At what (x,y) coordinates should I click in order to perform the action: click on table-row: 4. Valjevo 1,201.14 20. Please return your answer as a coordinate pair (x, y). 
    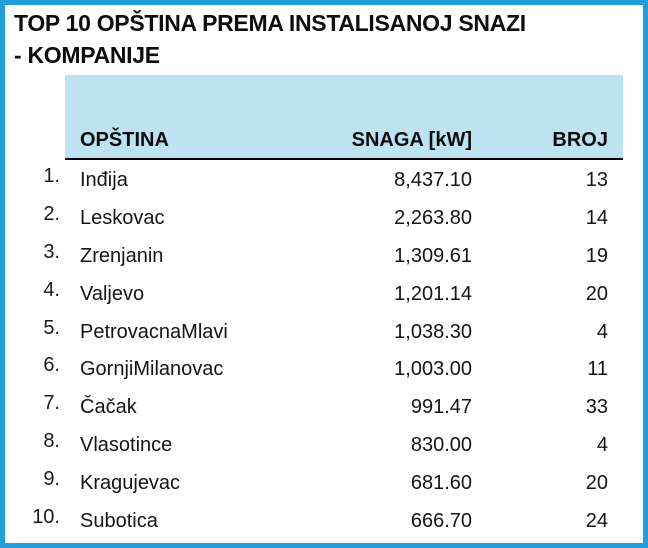
    Looking at the image, I should click on (314, 294).